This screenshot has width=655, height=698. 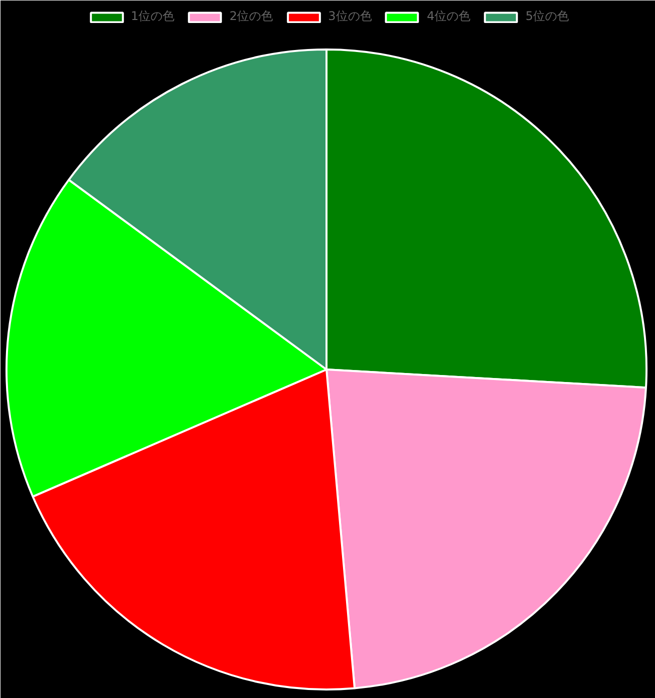 What do you see at coordinates (547, 16) in the screenshot?
I see `legend-label: 5位の色` at bounding box center [547, 16].